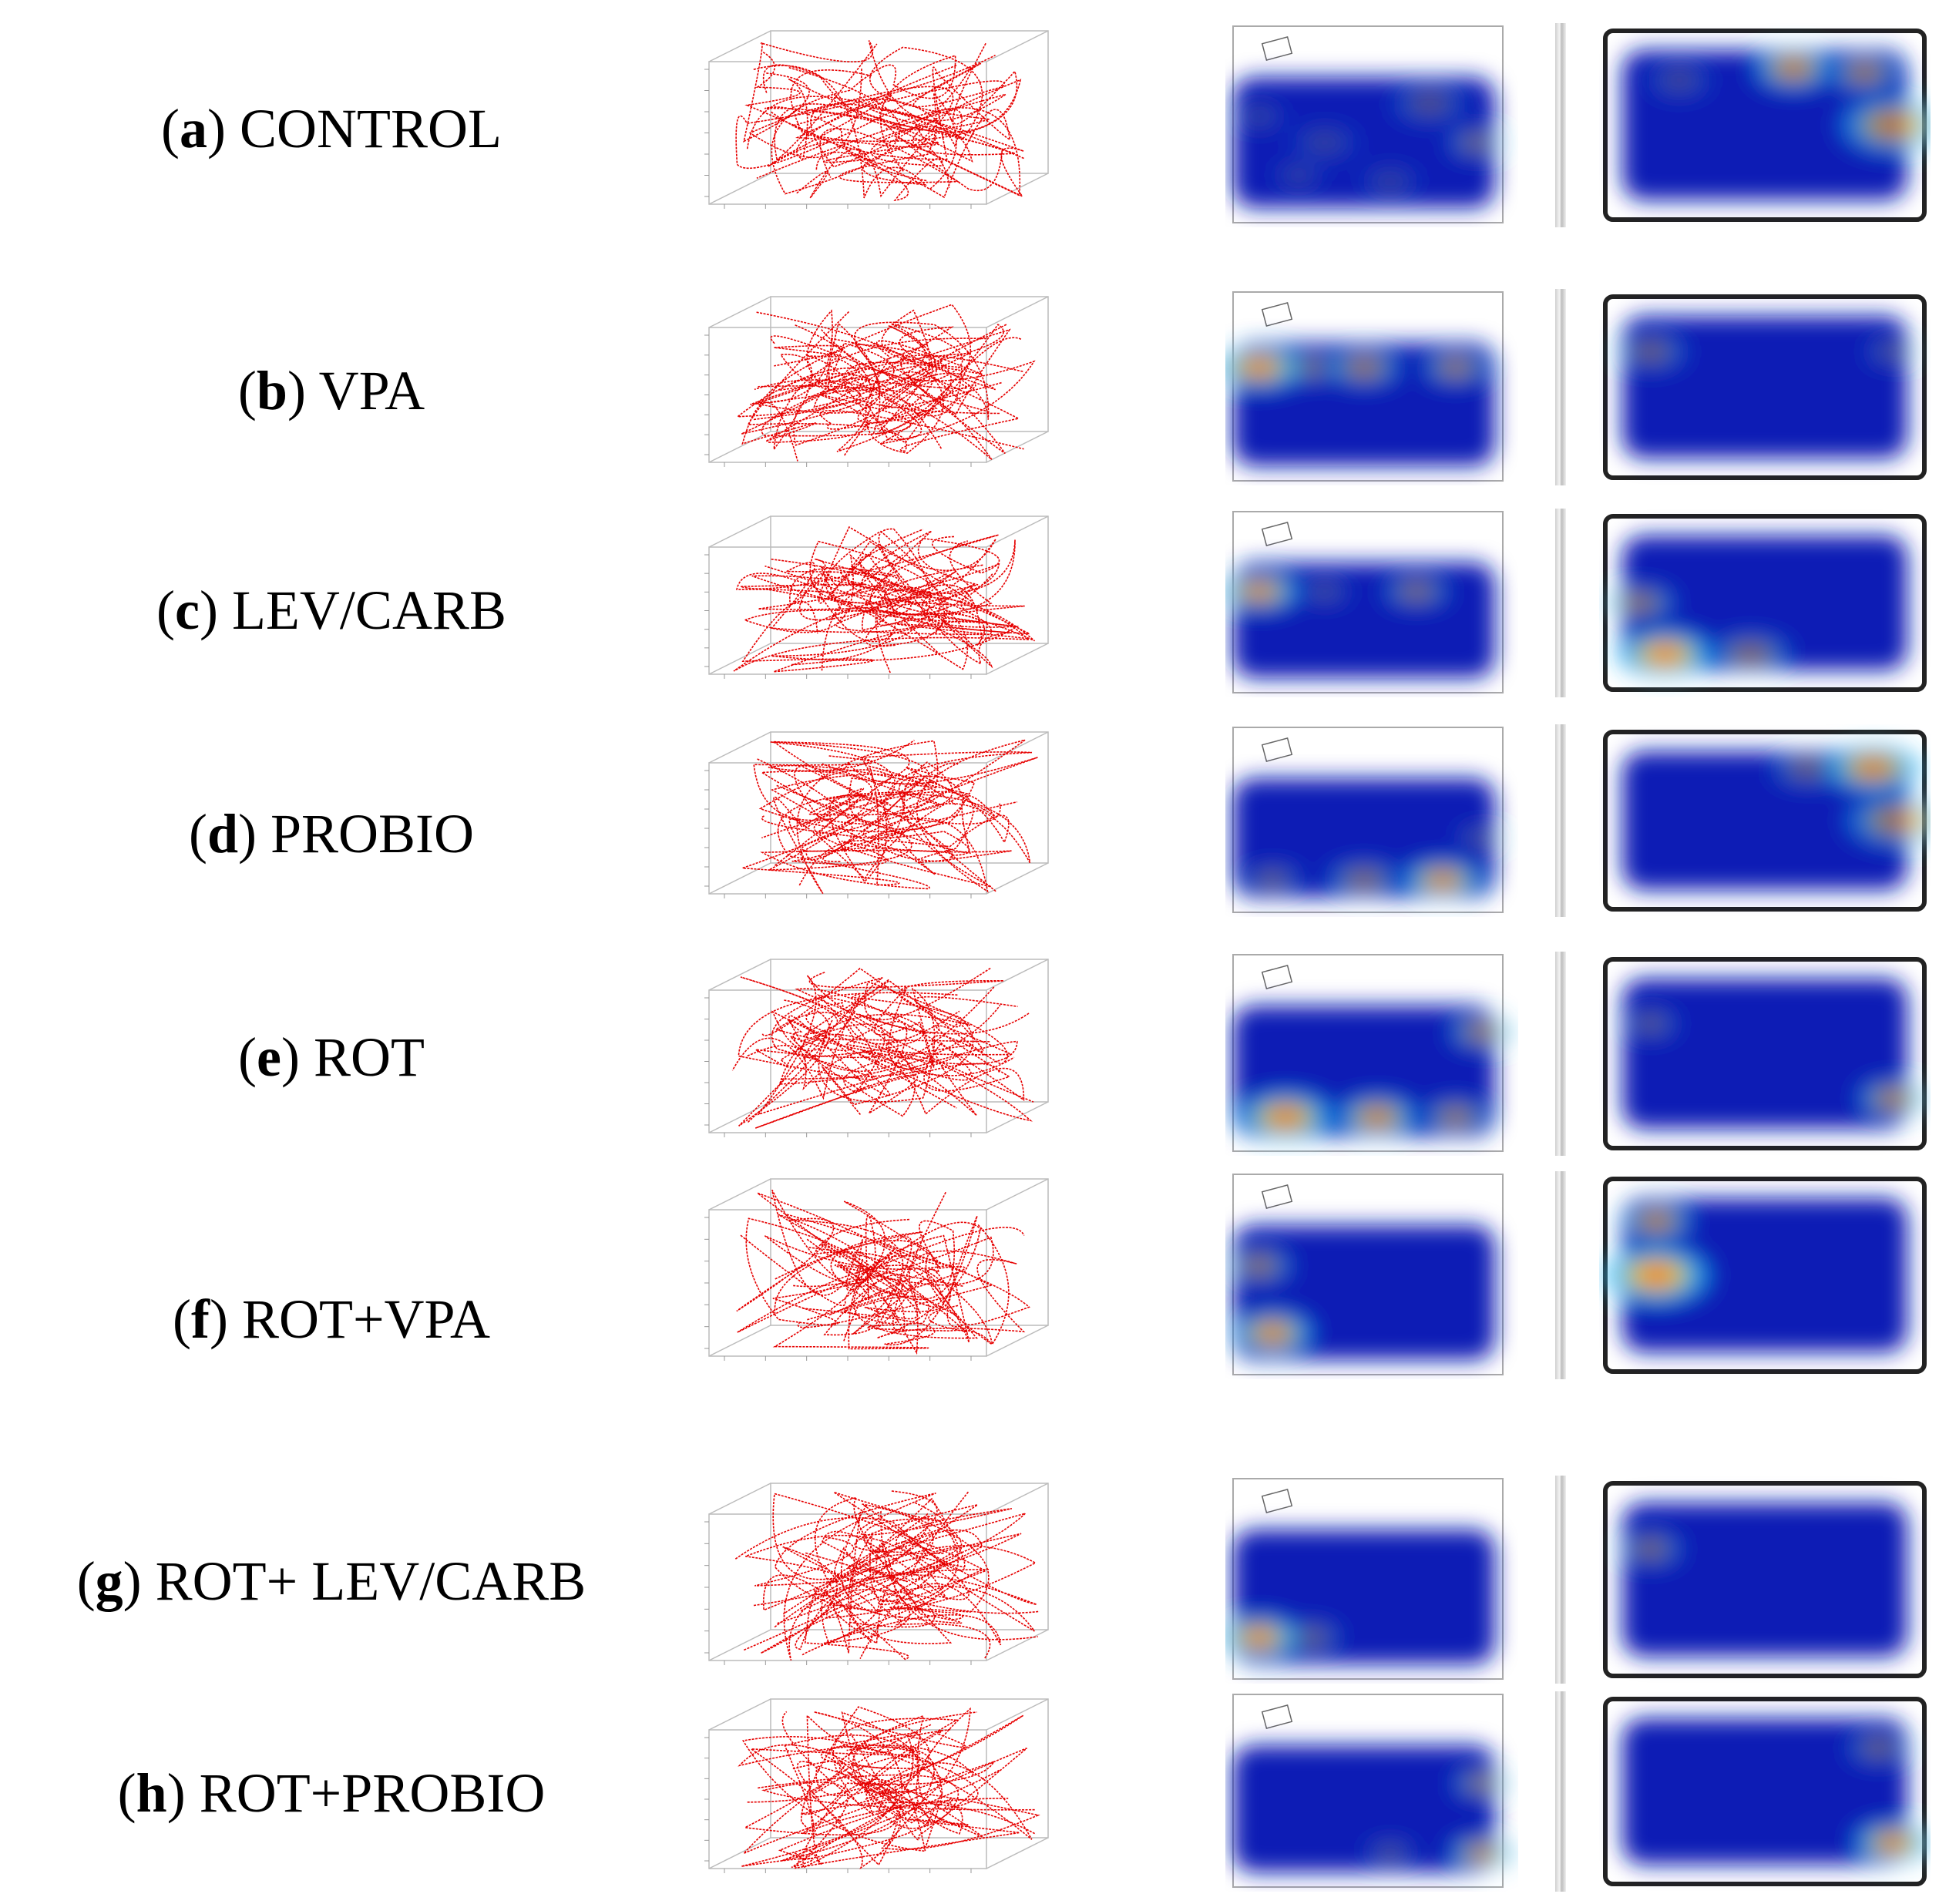 Image resolution: width=1939 pixels, height=1904 pixels. Describe the element at coordinates (331, 610) in the screenshot. I see `row-label-c: (c) LEV/CARB` at that location.